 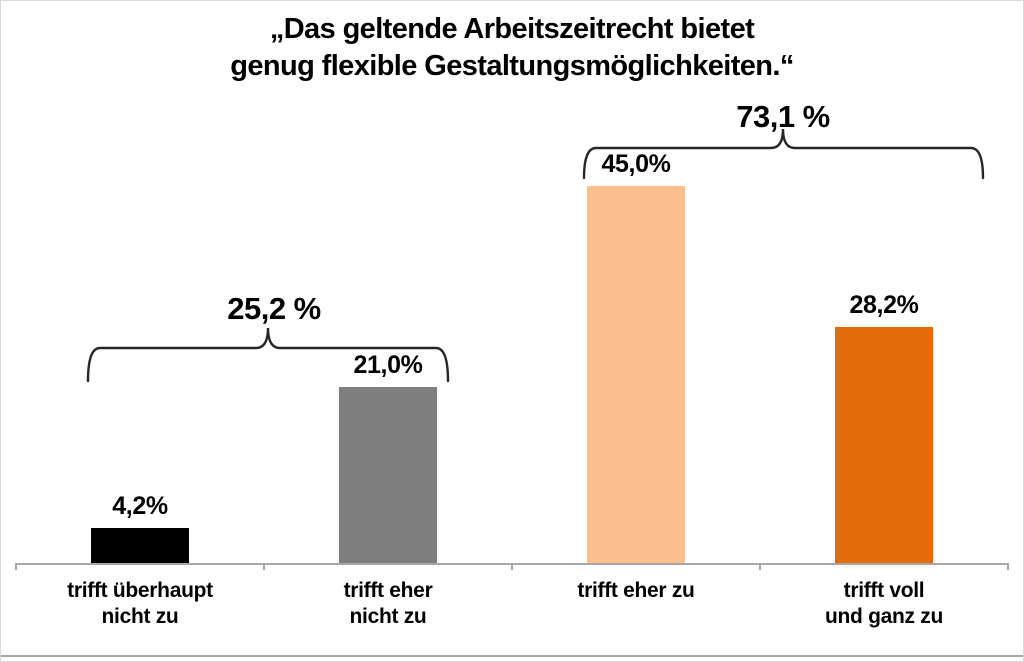 I want to click on group-sum-label-right: 73,1 %, so click(x=783, y=116).